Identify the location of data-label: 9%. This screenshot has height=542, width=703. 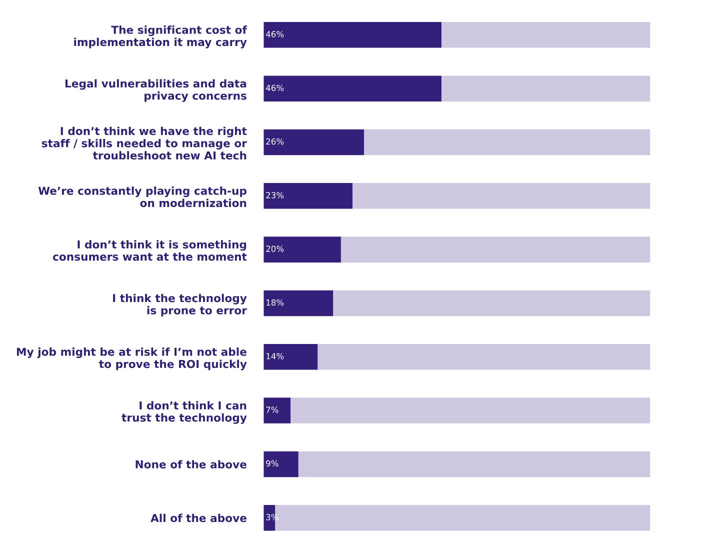
(272, 463).